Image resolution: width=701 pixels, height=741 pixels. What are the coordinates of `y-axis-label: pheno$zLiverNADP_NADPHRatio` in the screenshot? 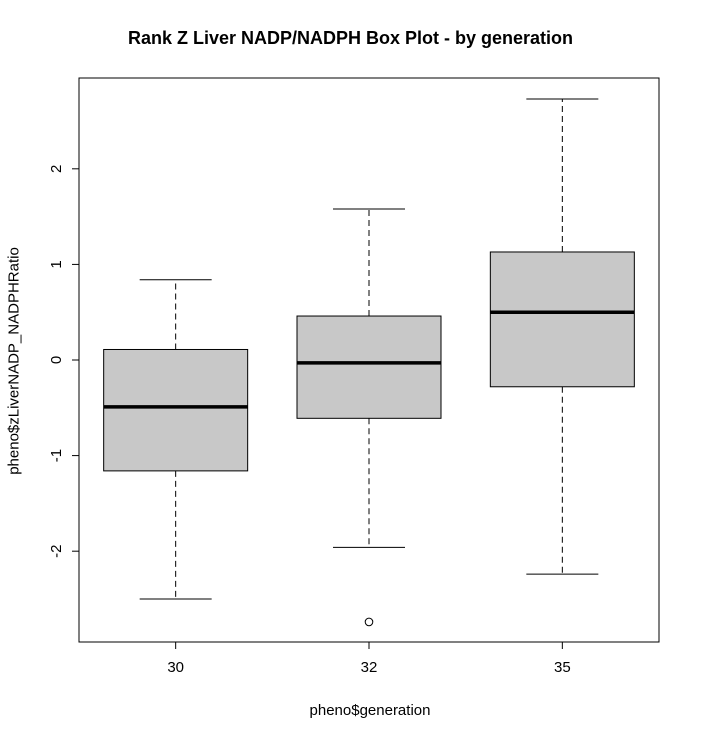 It's located at (14, 361).